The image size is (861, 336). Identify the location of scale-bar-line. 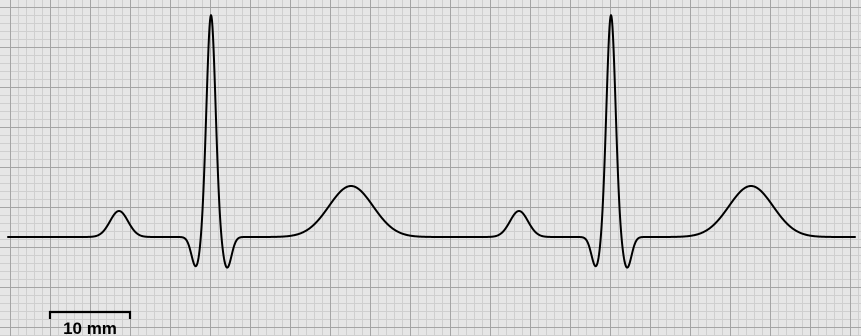
(90, 314).